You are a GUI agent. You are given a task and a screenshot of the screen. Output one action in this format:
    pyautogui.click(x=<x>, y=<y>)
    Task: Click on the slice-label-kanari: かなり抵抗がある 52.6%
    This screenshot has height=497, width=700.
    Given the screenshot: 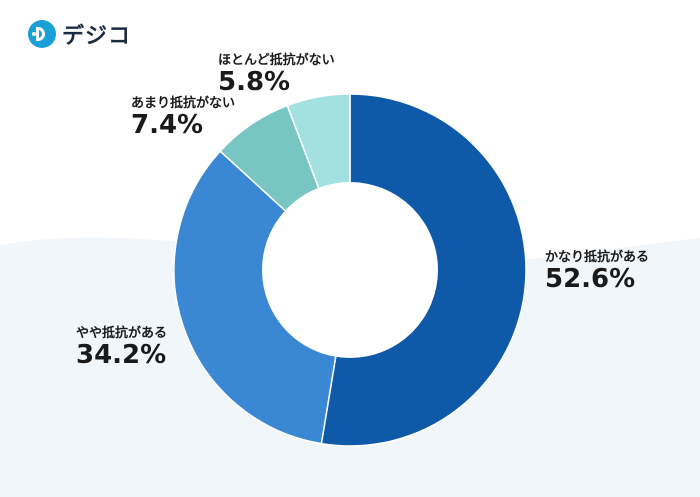 What is the action you would take?
    pyautogui.click(x=597, y=270)
    